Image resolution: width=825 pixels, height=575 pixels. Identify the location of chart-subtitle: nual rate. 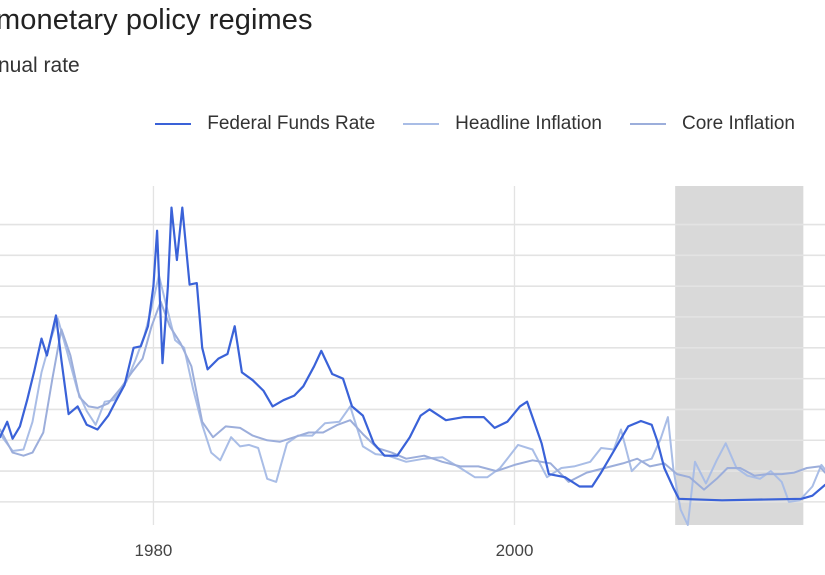
(40, 65).